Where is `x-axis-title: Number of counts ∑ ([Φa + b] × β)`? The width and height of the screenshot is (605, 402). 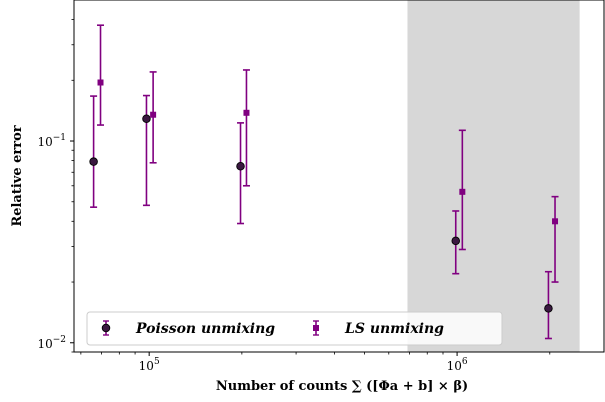 x-axis-title: Number of counts ∑ ([Φa + b] × β) is located at coordinates (342, 386).